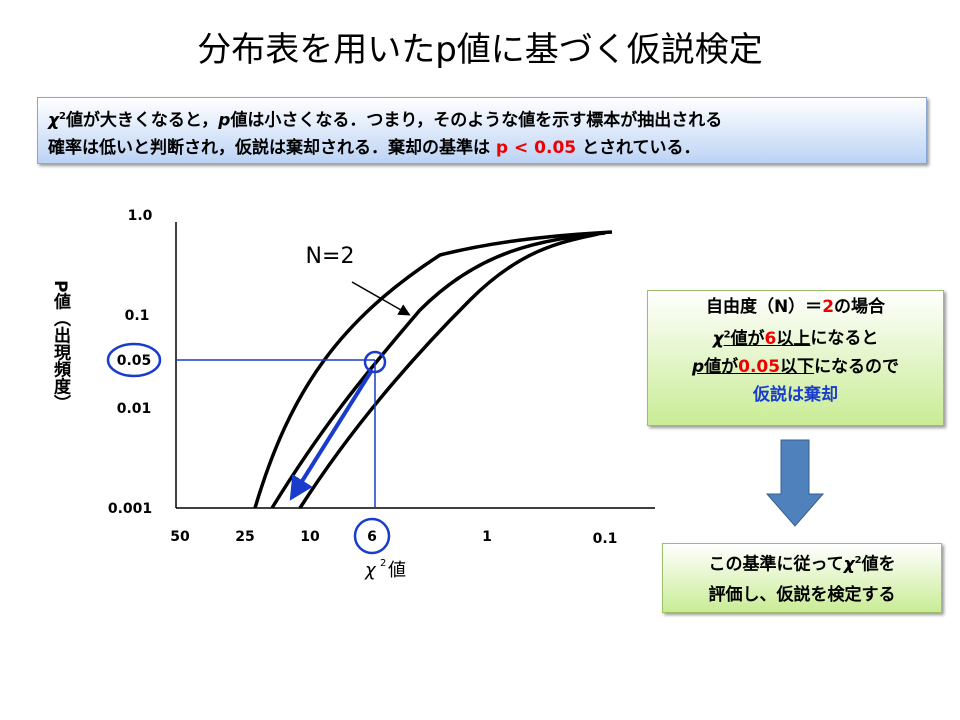  Describe the element at coordinates (397, 570) in the screenshot. I see `x-label: 値` at that location.